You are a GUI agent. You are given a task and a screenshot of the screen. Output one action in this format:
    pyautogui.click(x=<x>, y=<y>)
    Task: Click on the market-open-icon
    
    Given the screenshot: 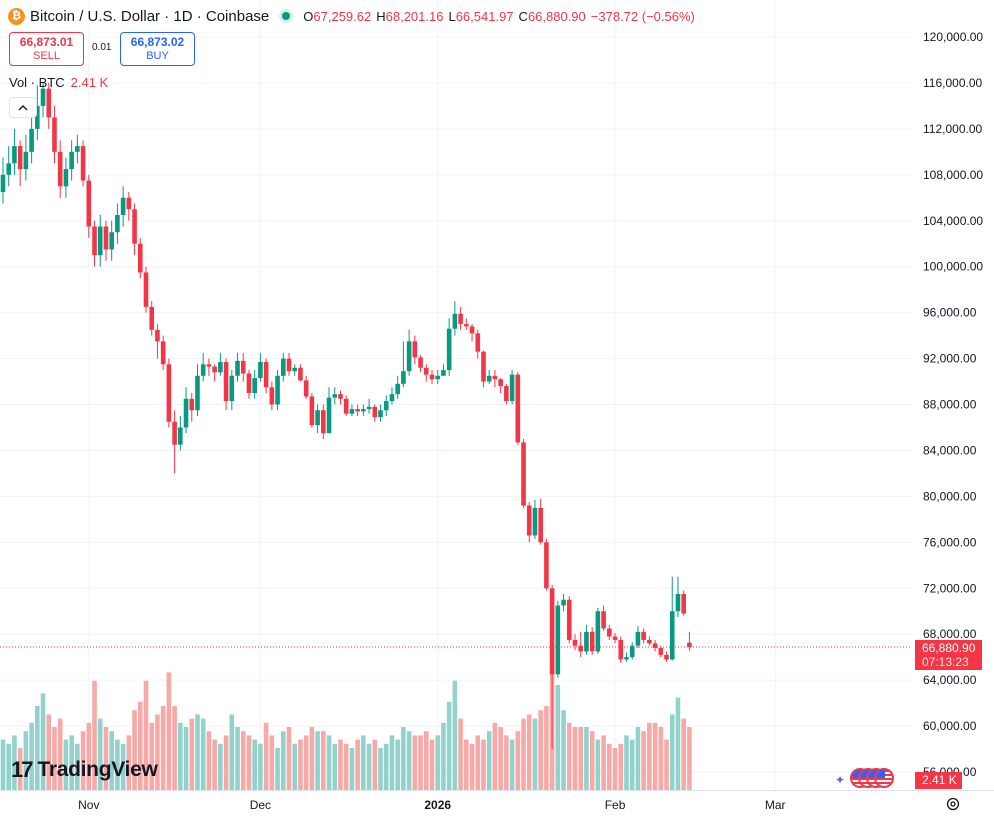 What is the action you would take?
    pyautogui.click(x=286, y=16)
    